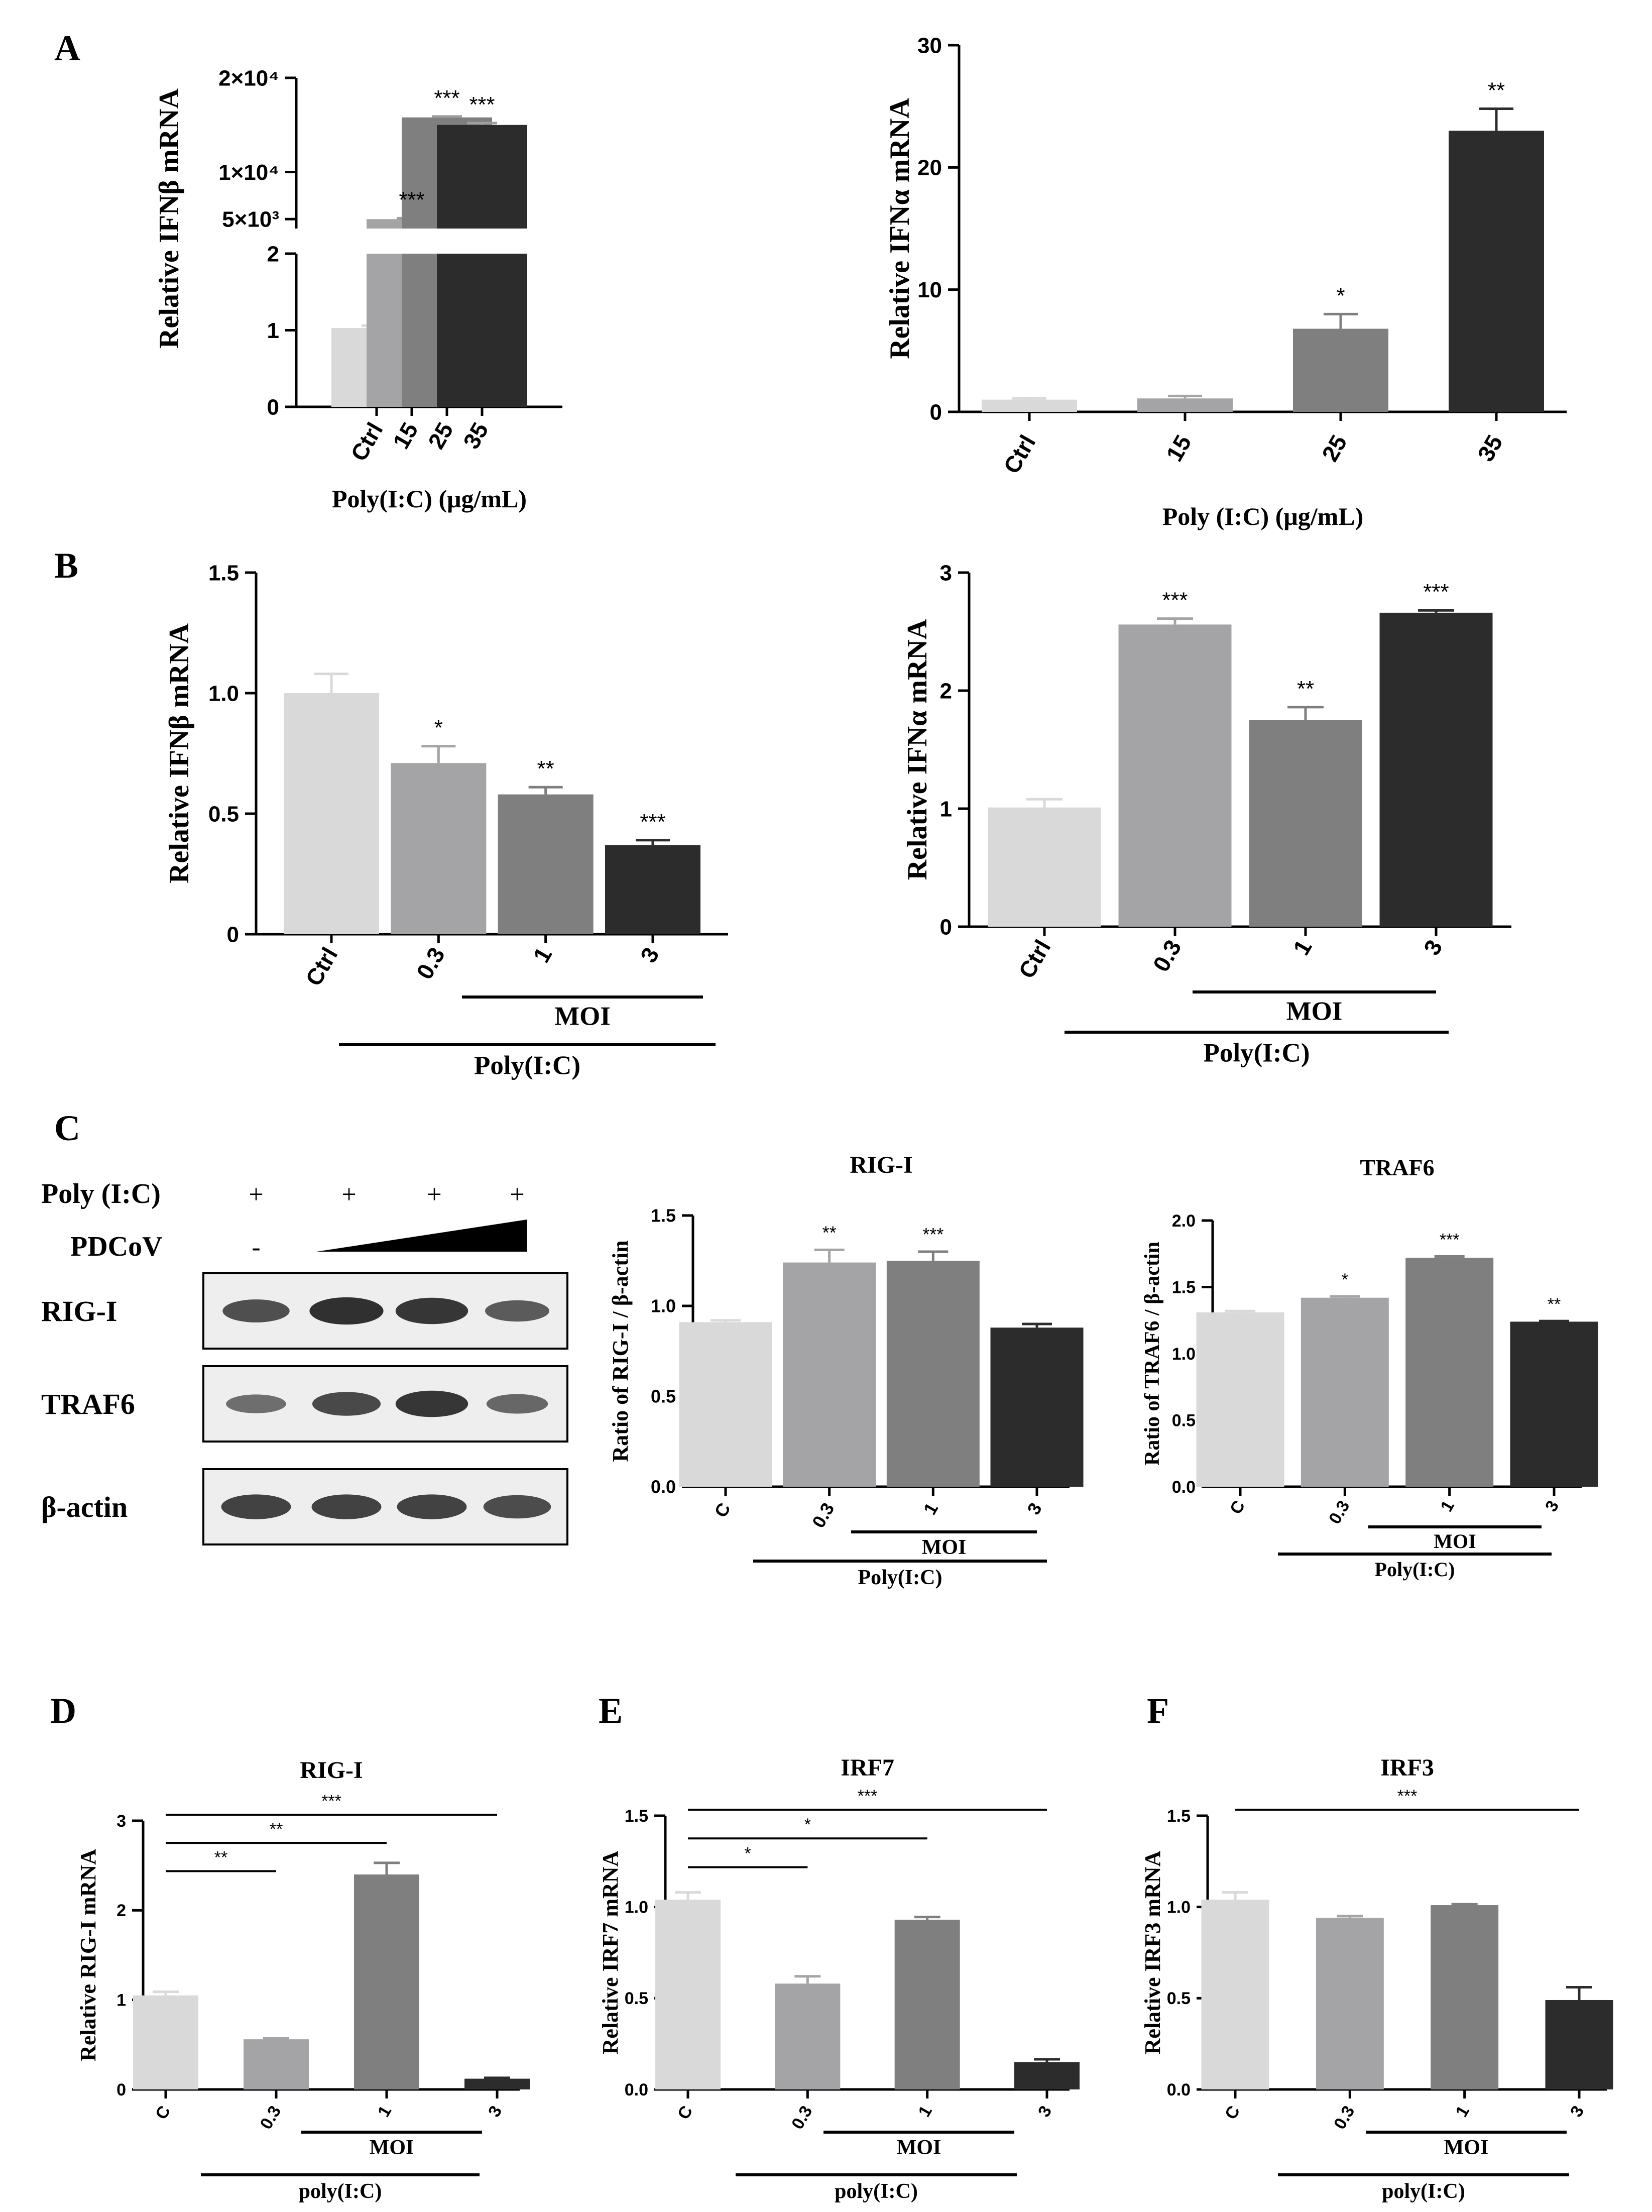 The width and height of the screenshot is (1652, 2212). I want to click on panel-label-d: D, so click(63, 1711).